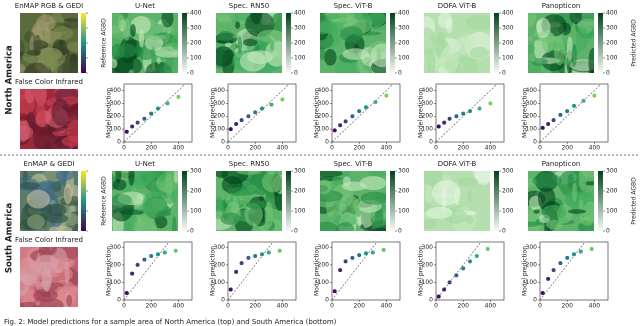 This screenshot has width=640, height=326. I want to click on reference-label: Reference AGBD, so click(104, 43).